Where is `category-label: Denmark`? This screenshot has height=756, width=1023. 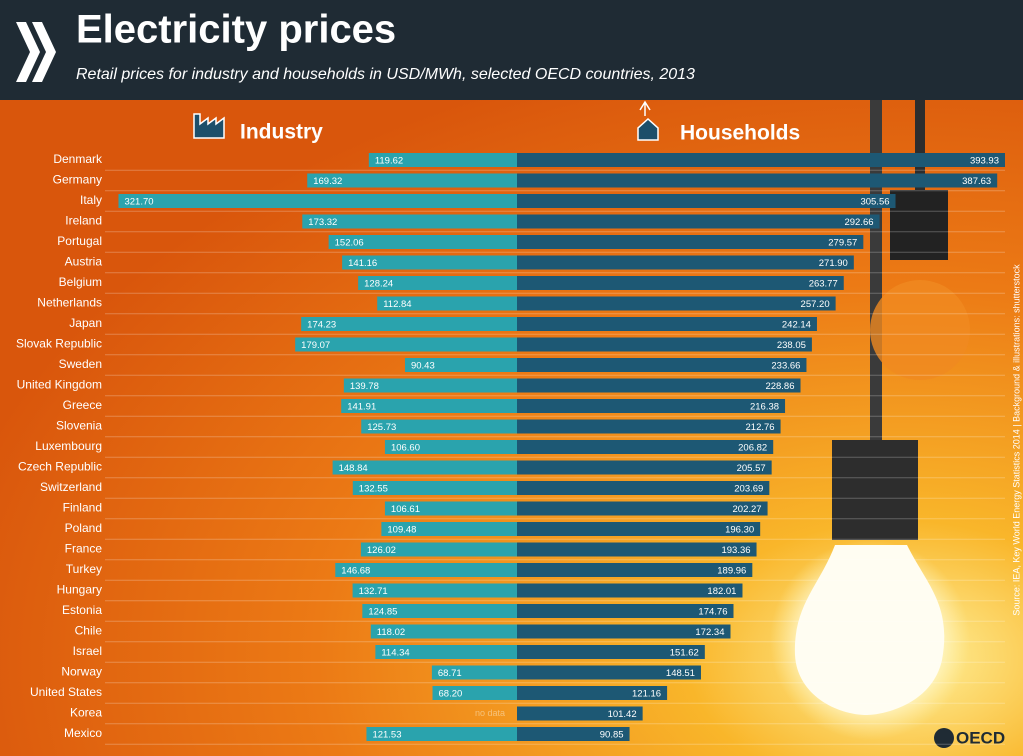 category-label: Denmark is located at coordinates (78, 159).